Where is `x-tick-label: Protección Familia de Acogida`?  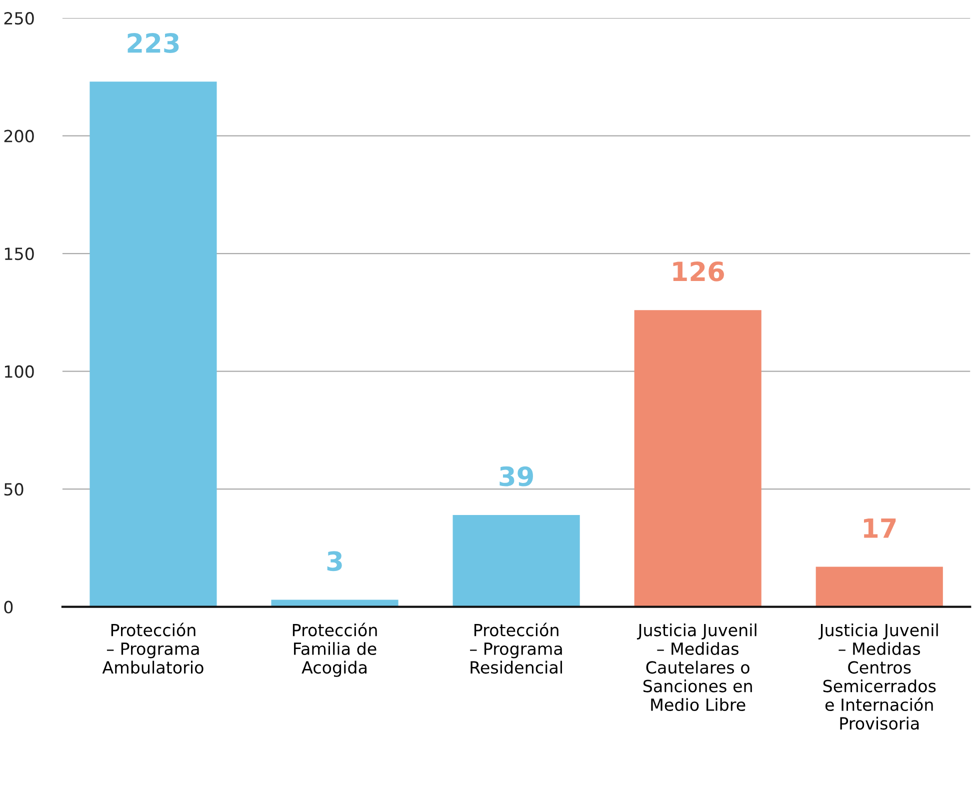
x-tick-label: Protección Familia de Acogida is located at coordinates (334, 649).